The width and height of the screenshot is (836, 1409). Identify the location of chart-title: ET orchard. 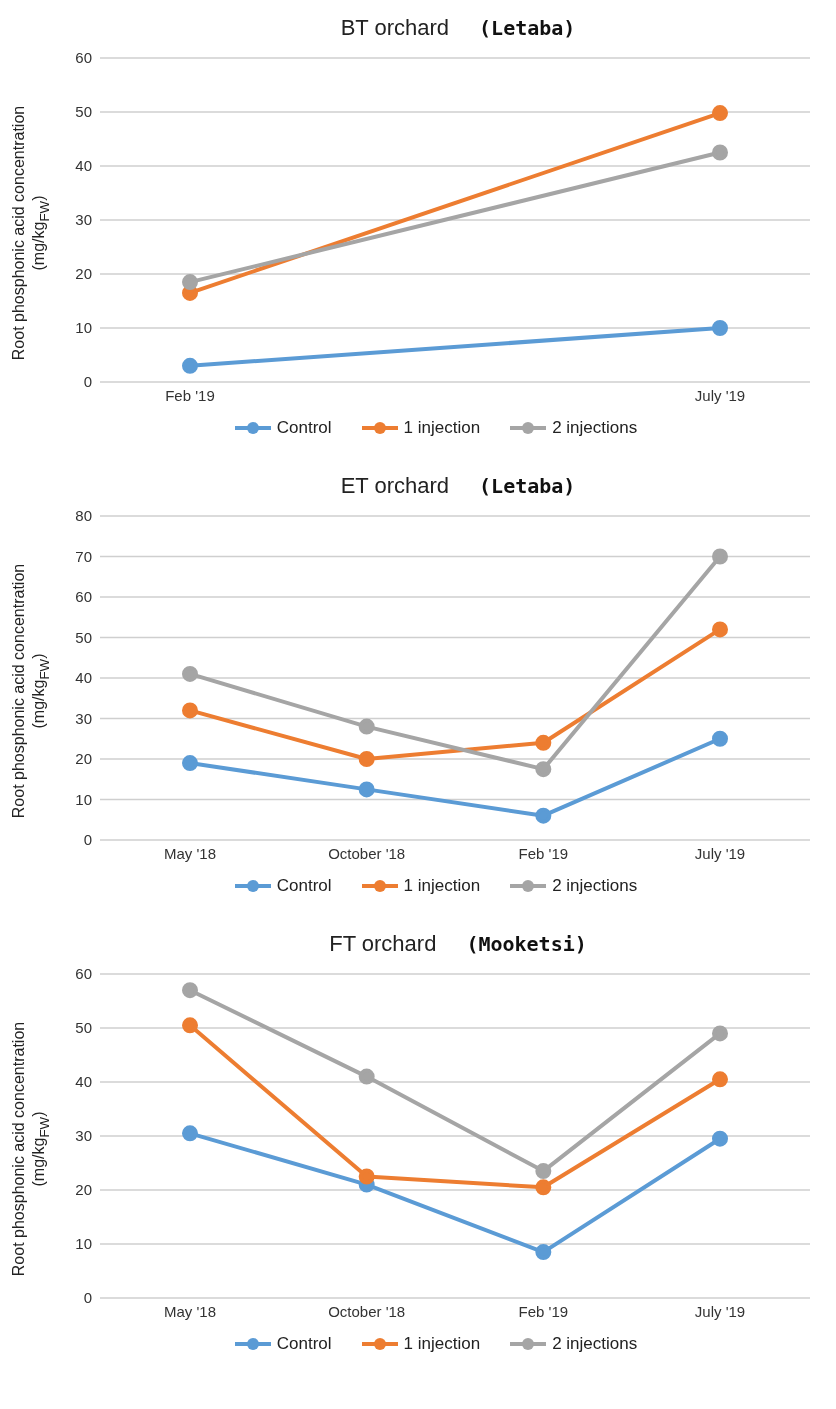
(395, 485).